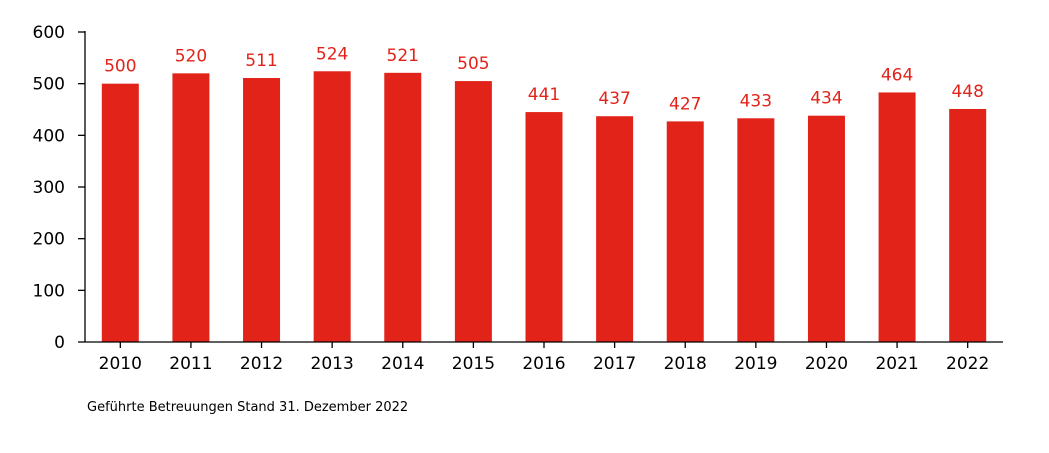  What do you see at coordinates (968, 225) in the screenshot?
I see `bar-2022` at bounding box center [968, 225].